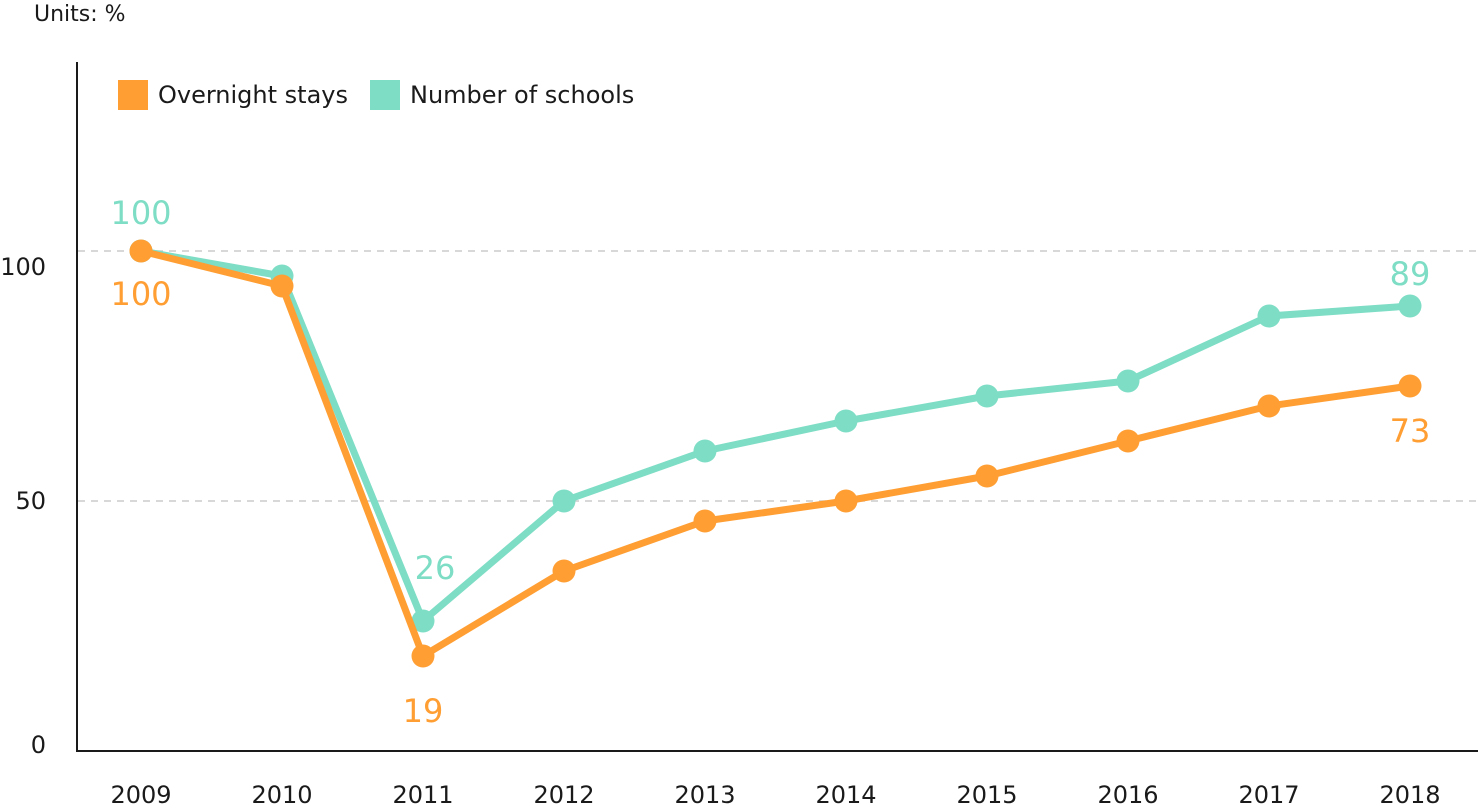 The width and height of the screenshot is (1478, 810). What do you see at coordinates (846, 795) in the screenshot?
I see `x-tick: 2014` at bounding box center [846, 795].